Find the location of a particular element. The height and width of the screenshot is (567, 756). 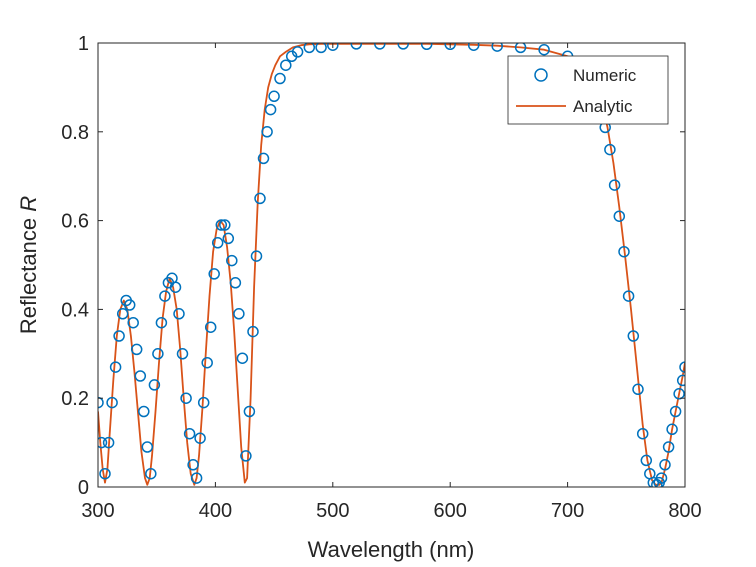

legend-box is located at coordinates (588, 90).